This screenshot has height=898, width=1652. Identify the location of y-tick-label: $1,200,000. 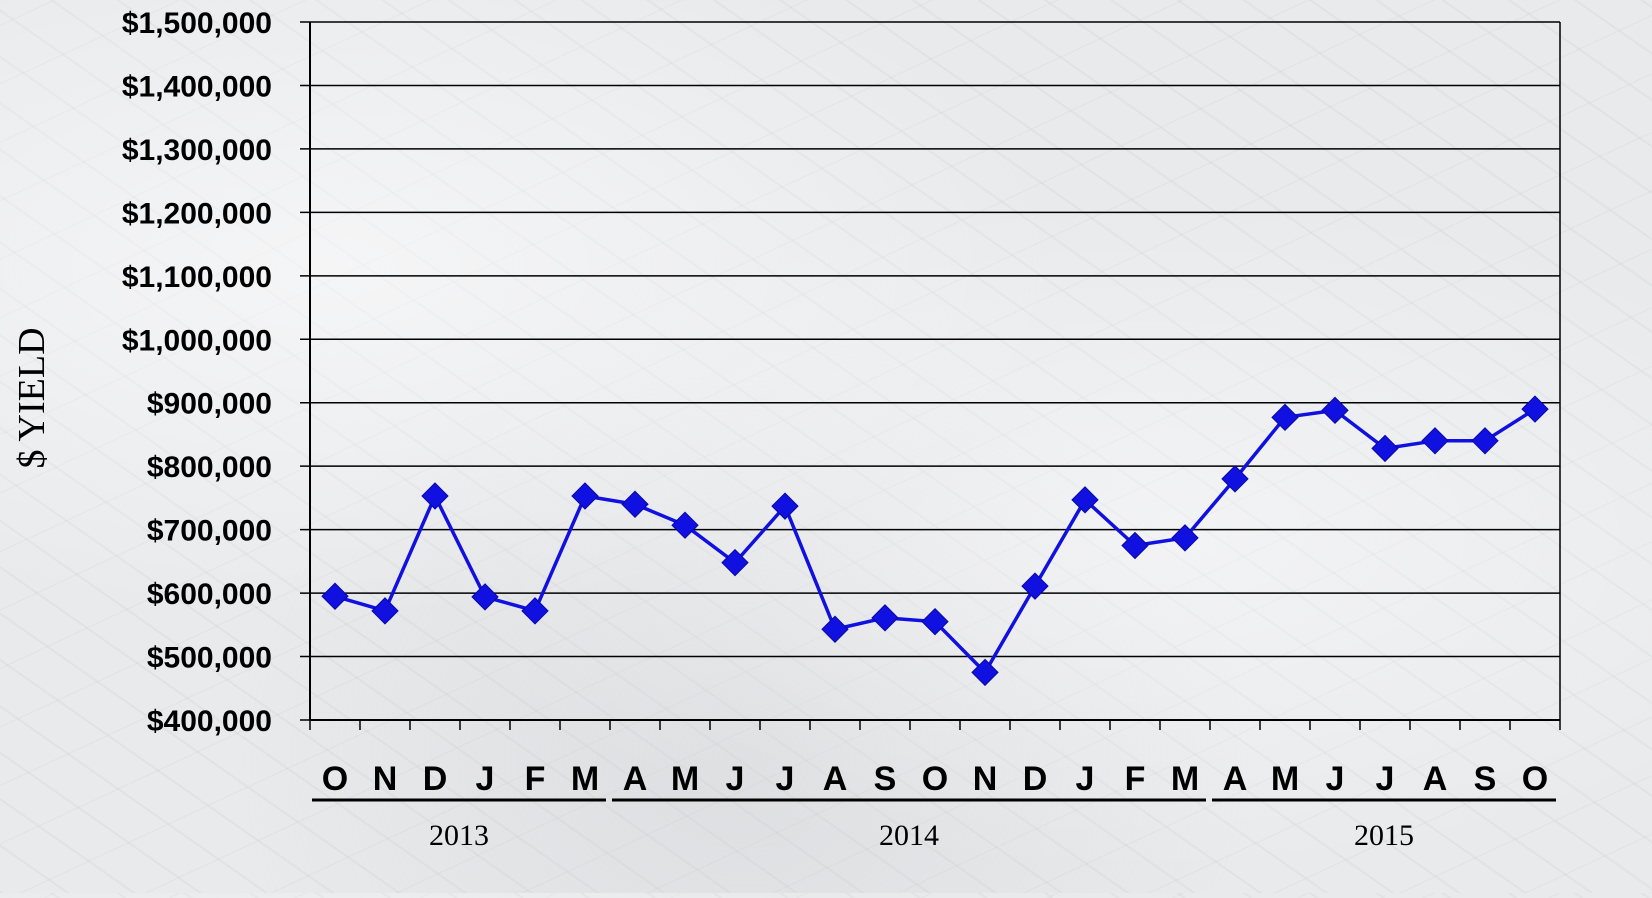
(197, 213).